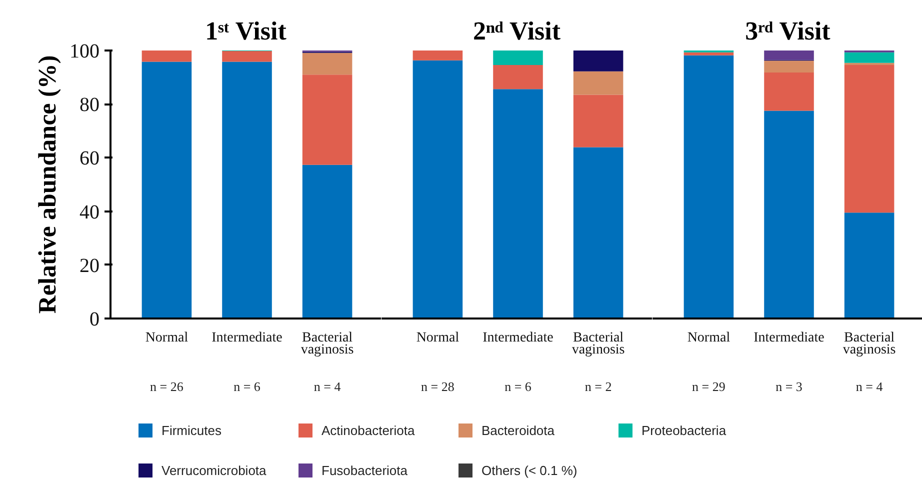  I want to click on y-tick-label: 60, so click(90, 159).